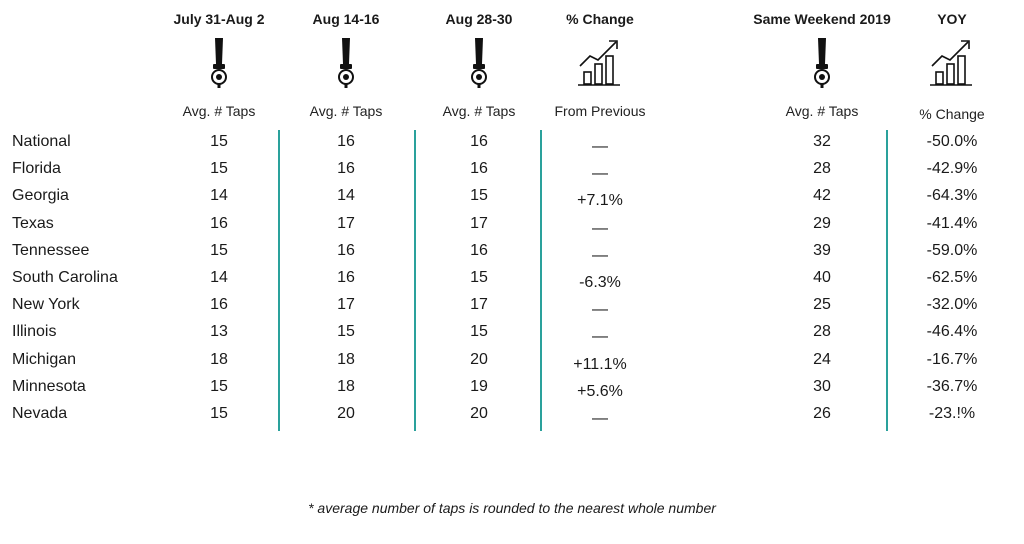 This screenshot has width=1024, height=544. What do you see at coordinates (219, 331) in the screenshot?
I see `table-cell: 13` at bounding box center [219, 331].